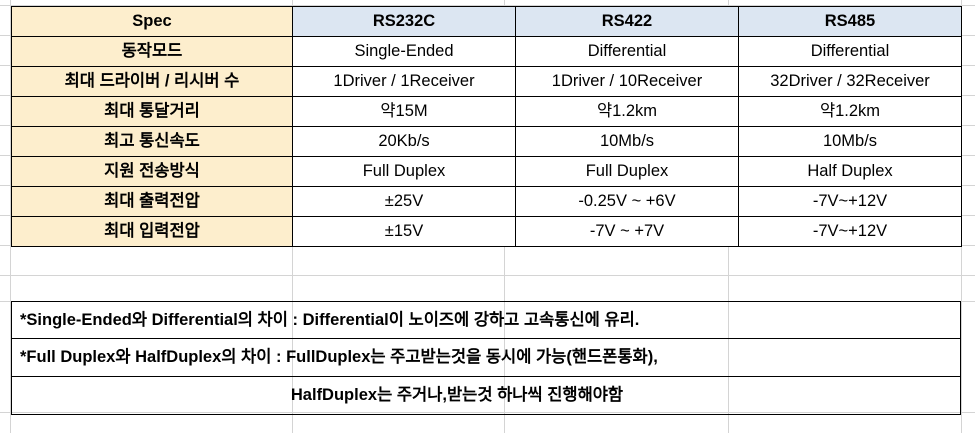 The width and height of the screenshot is (975, 433). What do you see at coordinates (404, 21) in the screenshot?
I see `header-cell-rs232c: RS232C` at bounding box center [404, 21].